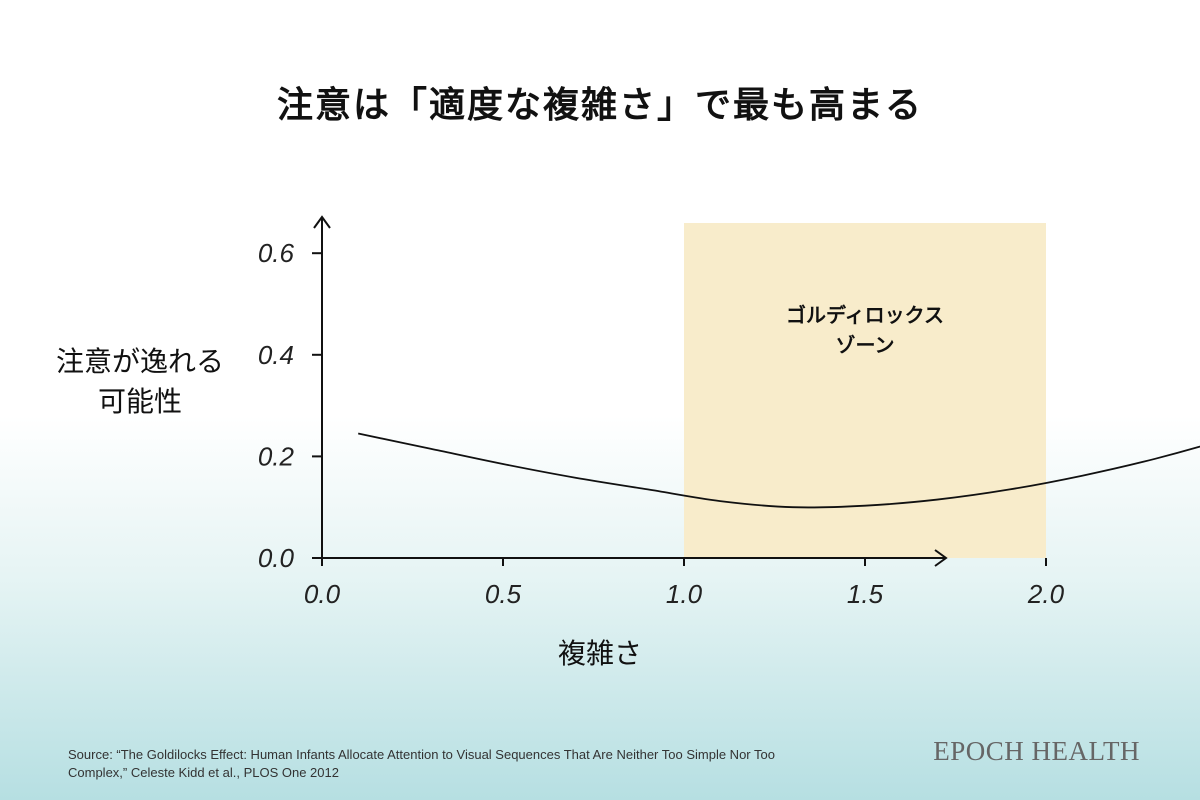 This screenshot has height=800, width=1200. I want to click on y-axis-label: 注意が逸れる 可能性, so click(140, 382).